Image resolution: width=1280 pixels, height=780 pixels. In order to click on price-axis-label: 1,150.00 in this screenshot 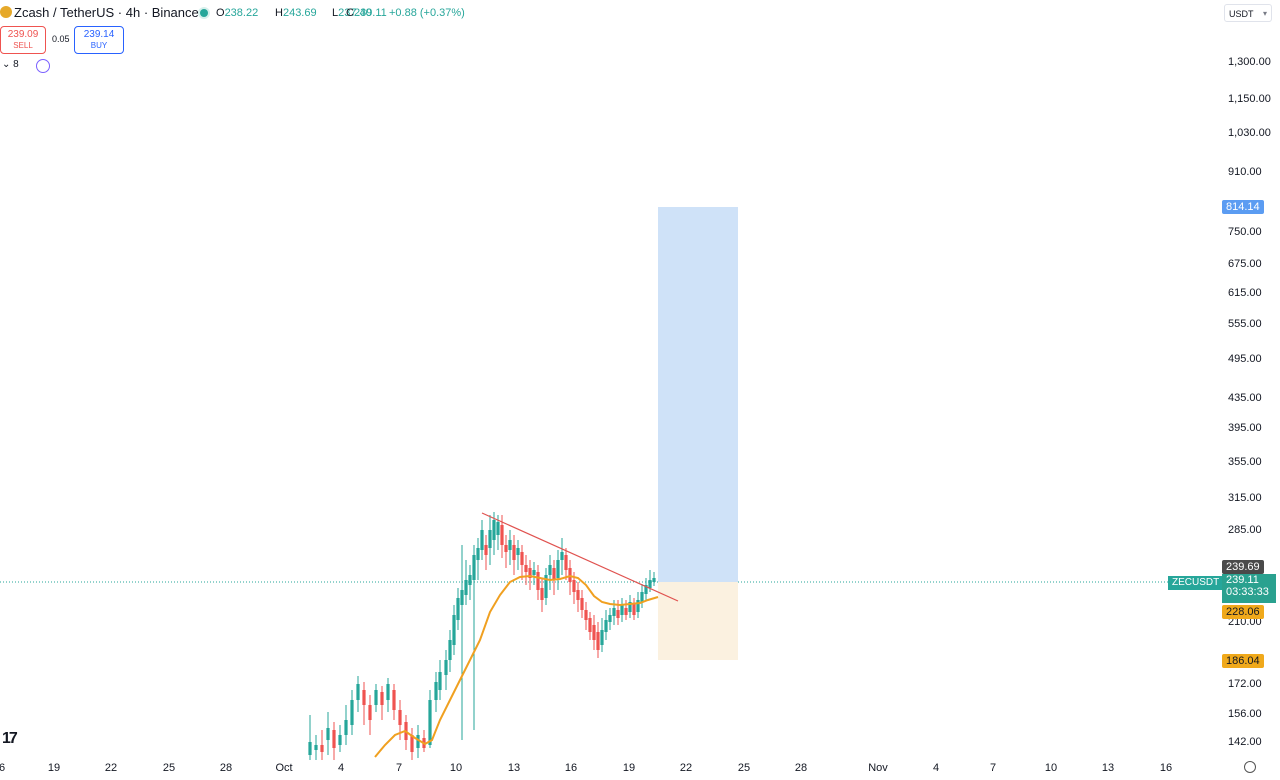, I will do `click(1249, 99)`.